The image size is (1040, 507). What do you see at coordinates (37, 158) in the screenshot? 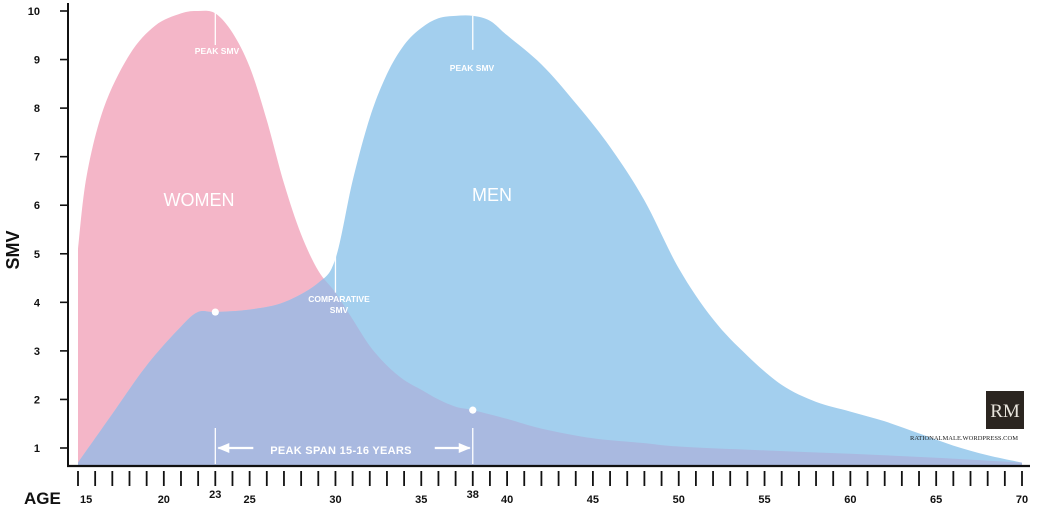
I see `y-tick-label-7: 7` at bounding box center [37, 158].